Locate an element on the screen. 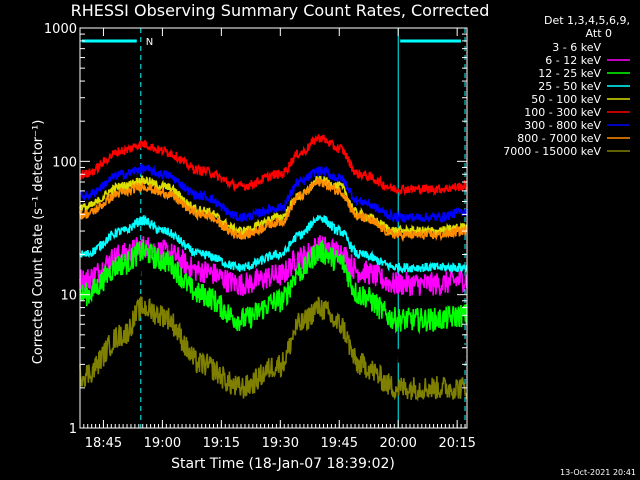 This screenshot has width=640, height=480. y-tick-label: 1 is located at coordinates (73, 429).